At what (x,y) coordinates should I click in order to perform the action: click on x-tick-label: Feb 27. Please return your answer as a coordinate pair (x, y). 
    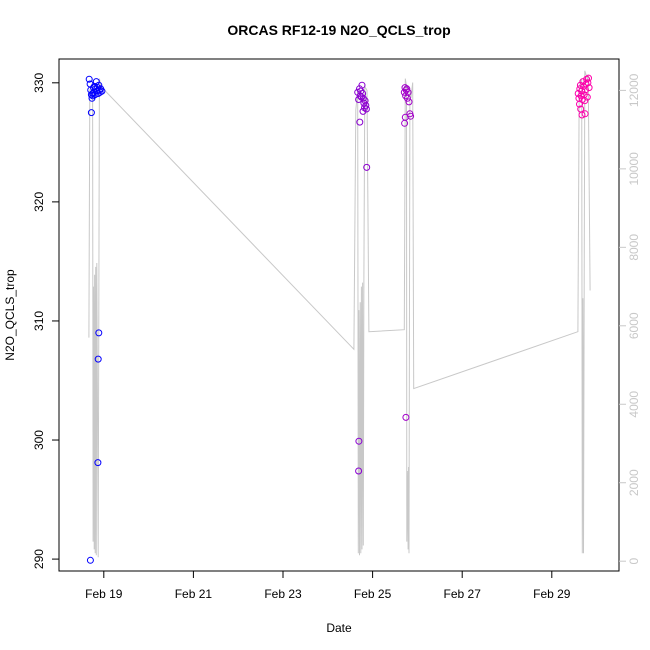
    Looking at the image, I should click on (463, 594).